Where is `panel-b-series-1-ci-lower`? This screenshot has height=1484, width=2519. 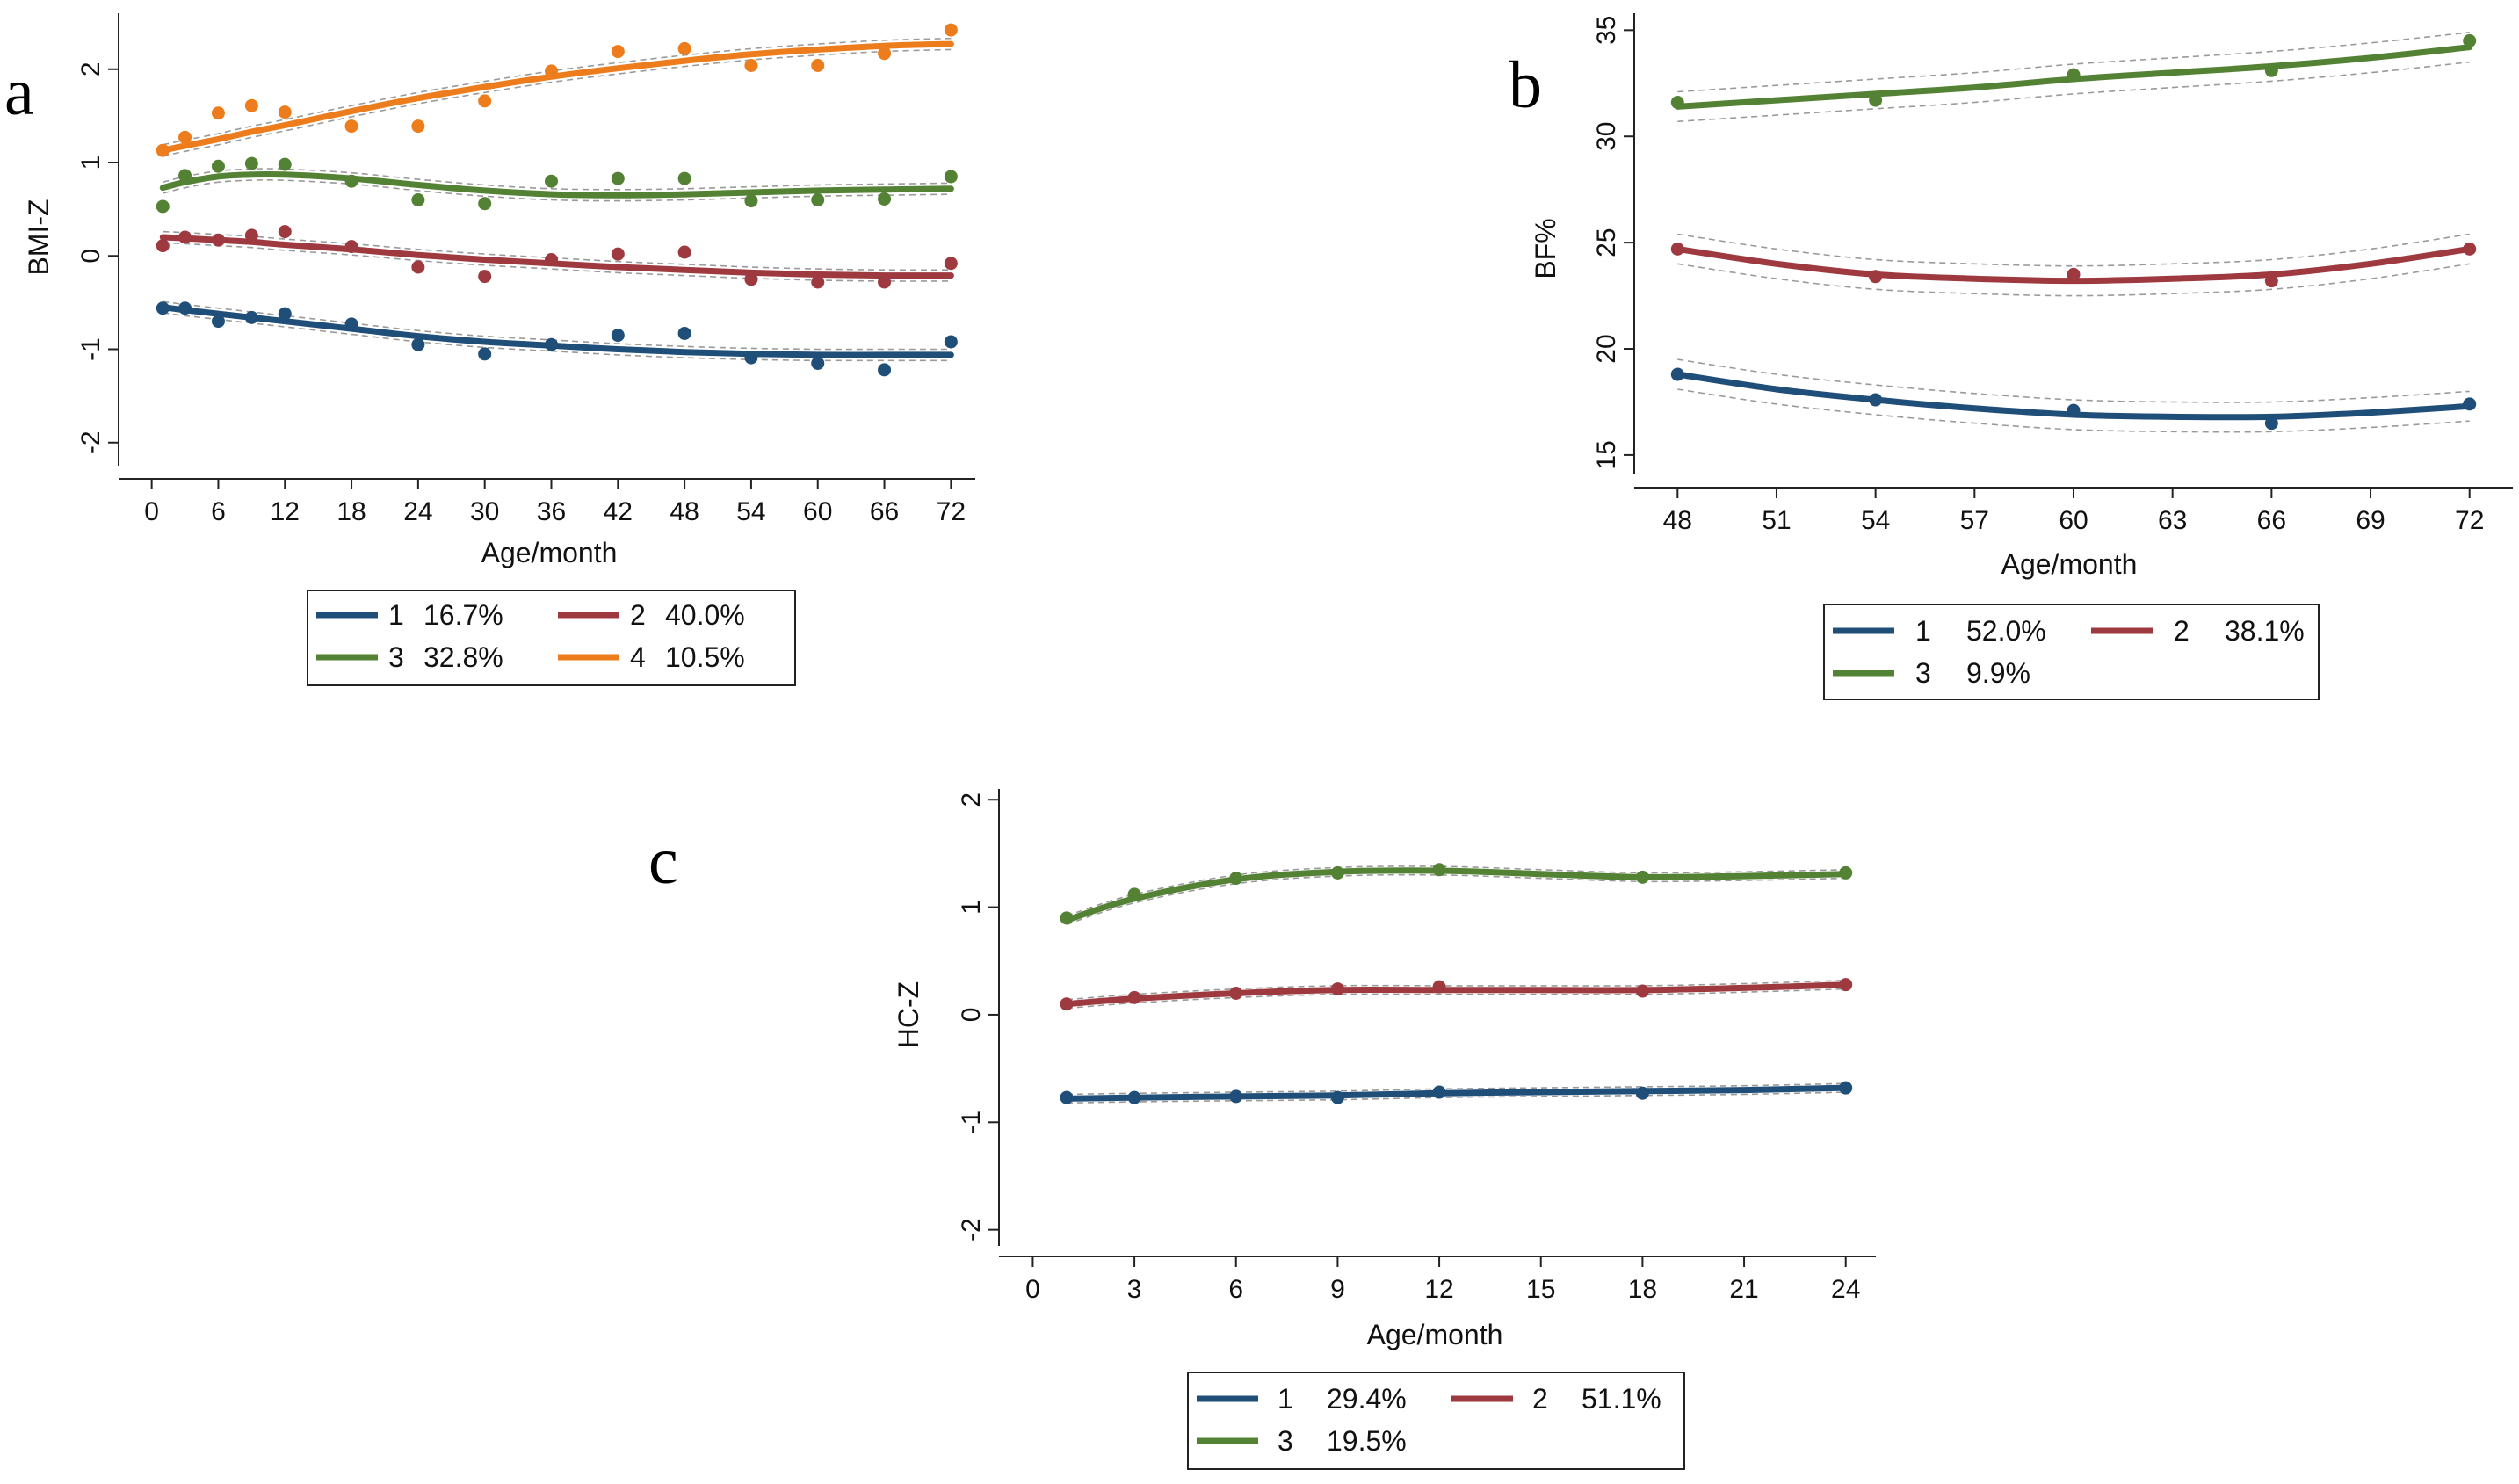 panel-b-series-1-ci-lower is located at coordinates (2073, 411).